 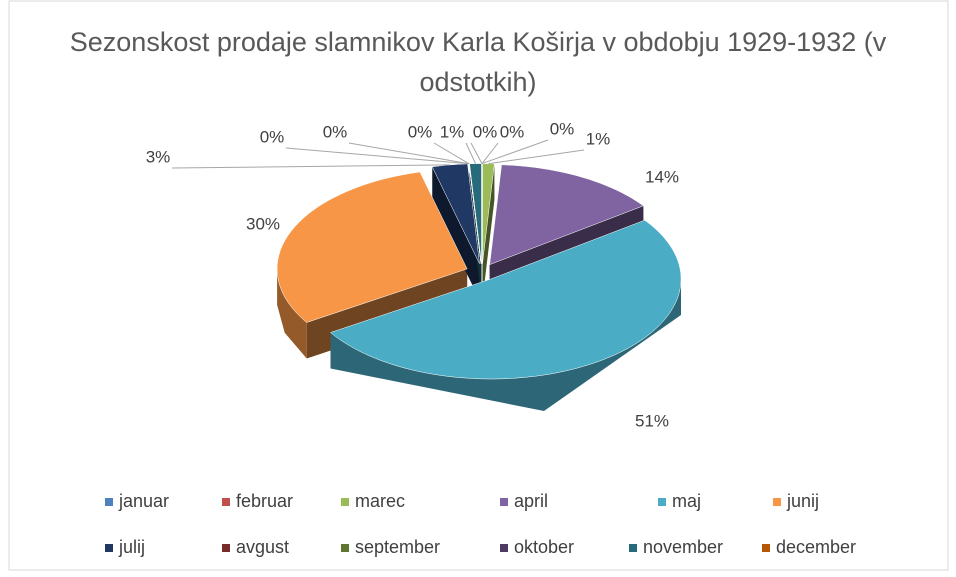 I want to click on data-label: 30%, so click(x=263, y=223).